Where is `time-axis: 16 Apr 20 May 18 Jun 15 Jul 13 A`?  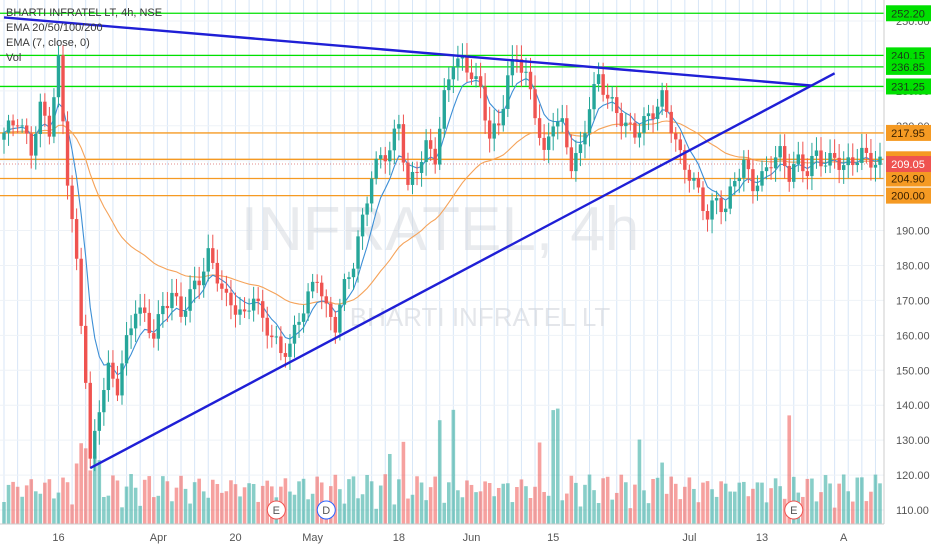 time-axis: 16 Apr 20 May 18 Jun 15 Jul 13 A is located at coordinates (442, 533).